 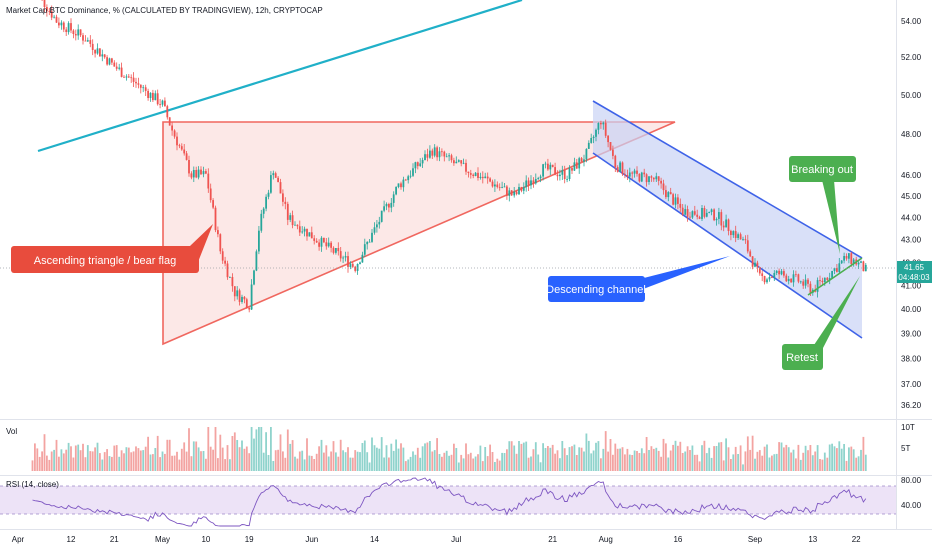 I want to click on trend-line, so click(x=280, y=76).